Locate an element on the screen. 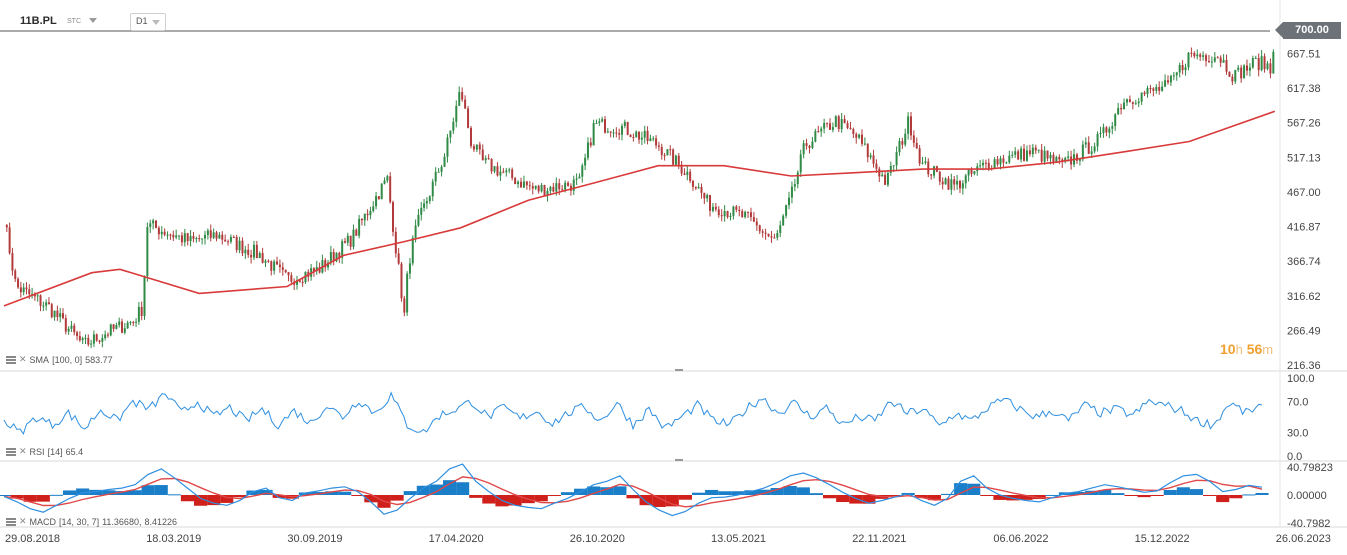  rsi-y-tick-label: 30.0 is located at coordinates (1297, 434).